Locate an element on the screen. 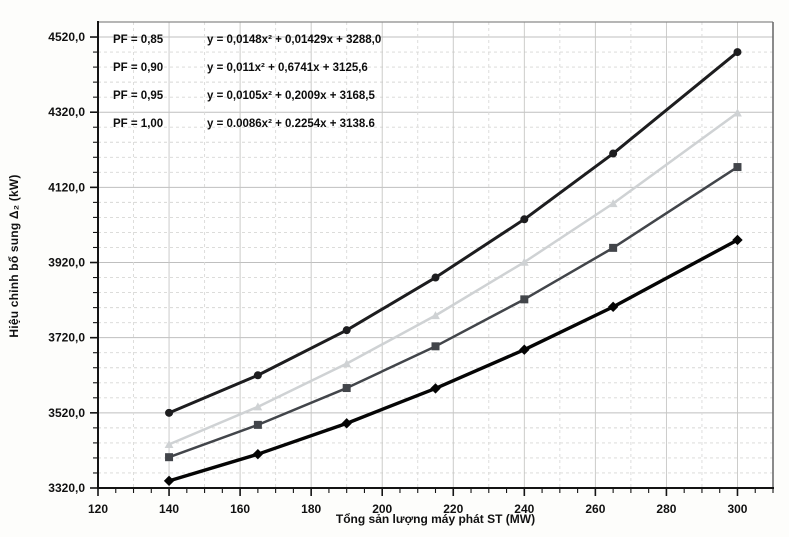 Image resolution: width=789 pixels, height=537 pixels. x-tick-label: 200 is located at coordinates (382, 509).